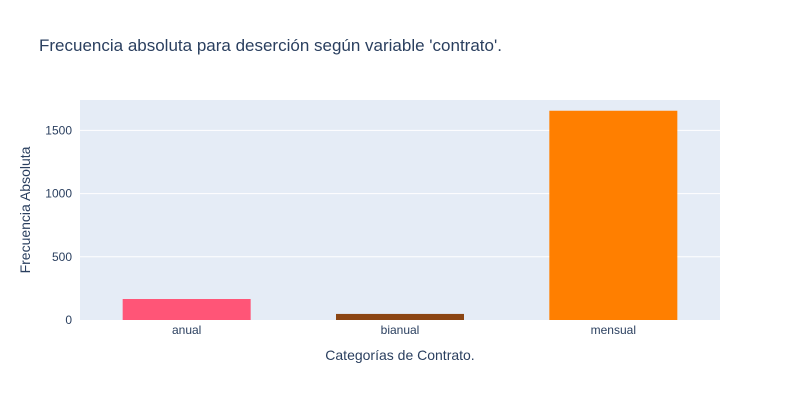  Describe the element at coordinates (399, 355) in the screenshot. I see `x-axis-label: Categorías de Contrato.` at that location.